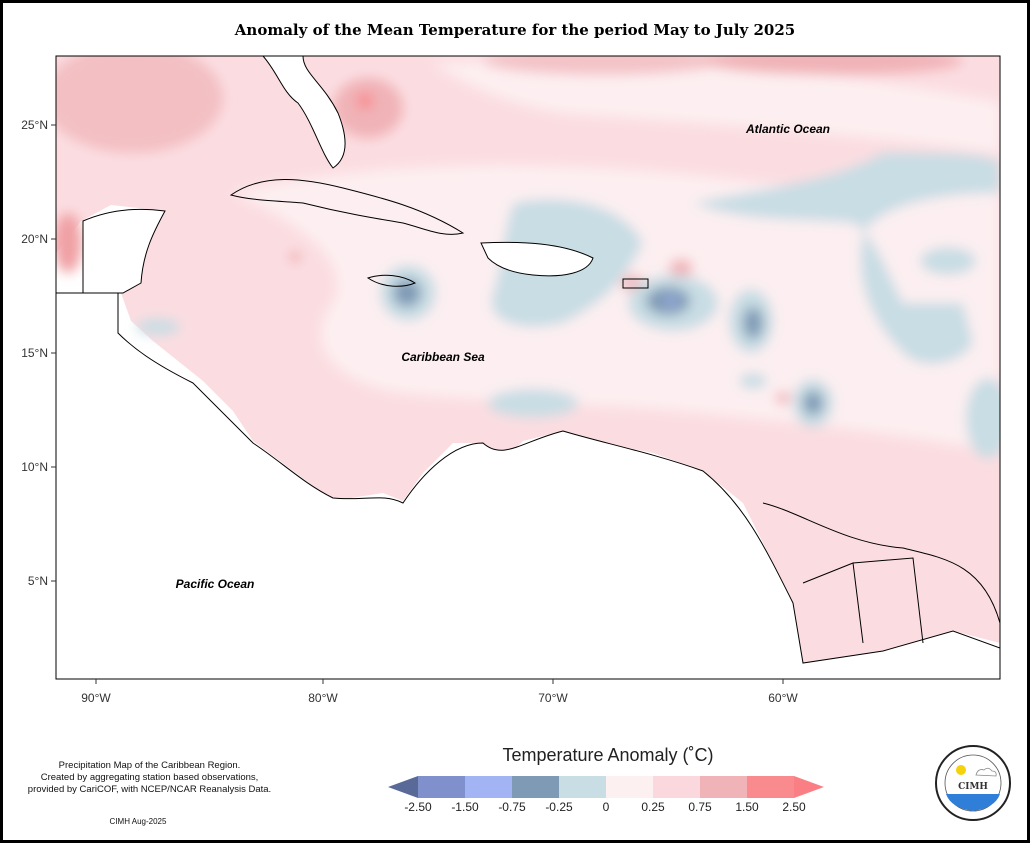 This screenshot has height=843, width=1030. What do you see at coordinates (34, 125) in the screenshot?
I see `lat-label: 25°N` at bounding box center [34, 125].